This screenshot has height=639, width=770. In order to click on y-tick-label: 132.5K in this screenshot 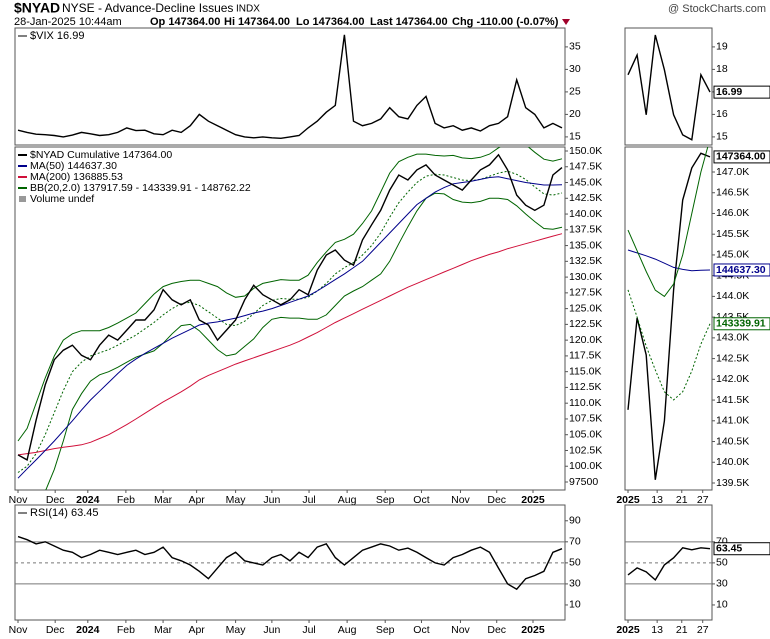, I will do `click(585, 261)`.